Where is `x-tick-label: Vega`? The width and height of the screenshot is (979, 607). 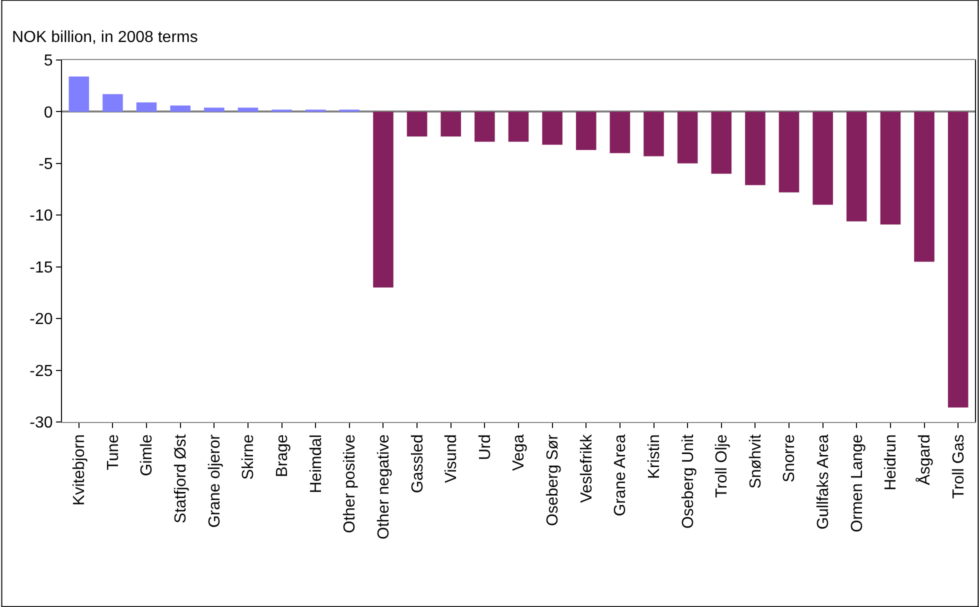 x-tick-label: Vega is located at coordinates (519, 452).